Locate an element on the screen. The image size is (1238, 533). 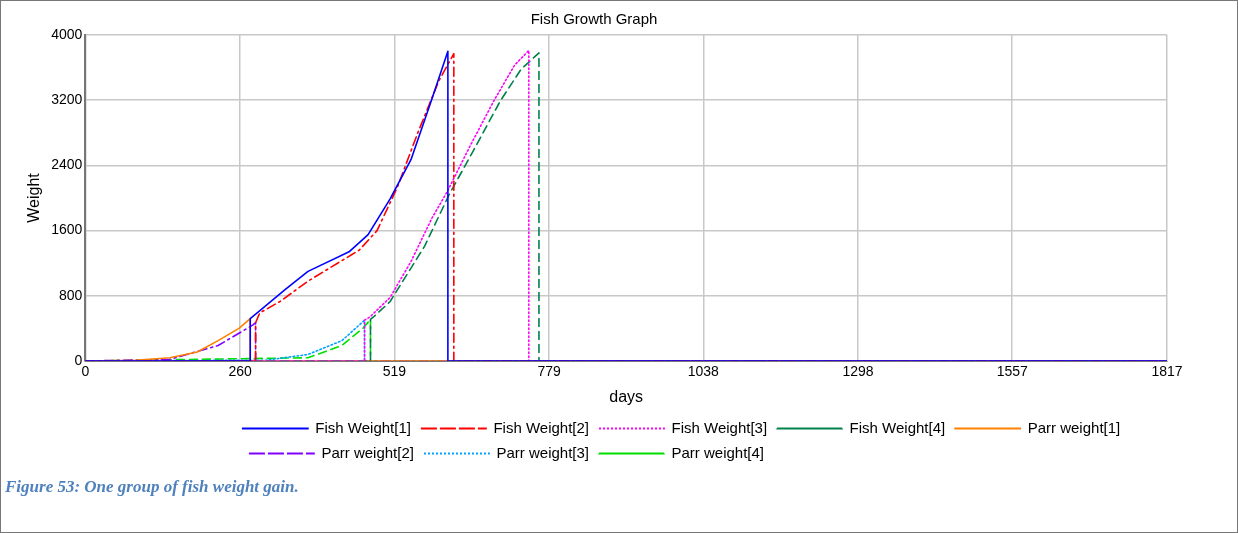
legend-label: Fish Weight[4] is located at coordinates (897, 427).